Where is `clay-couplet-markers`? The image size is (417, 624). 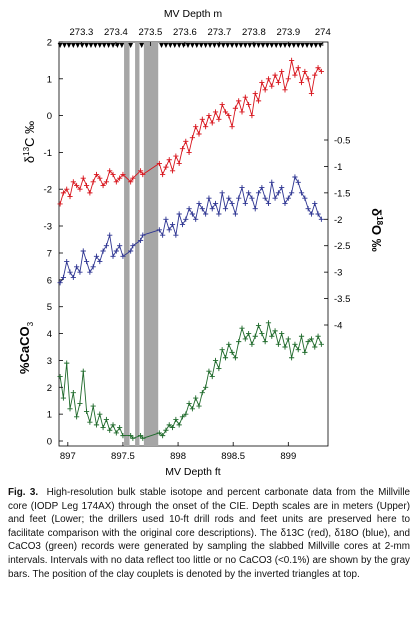 clay-couplet-markers is located at coordinates (190, 45).